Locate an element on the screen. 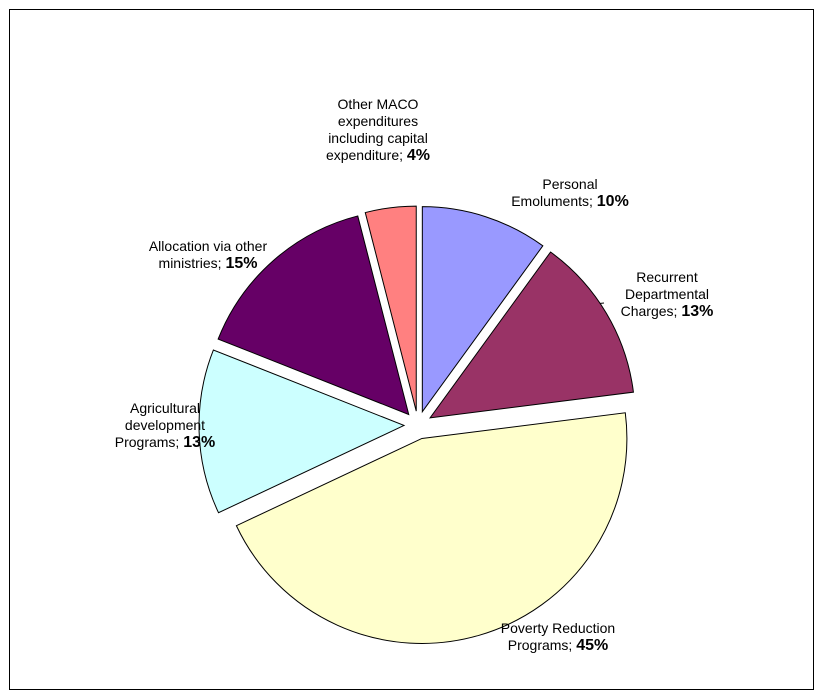 This screenshot has width=823, height=698. value-label: 10% is located at coordinates (612, 201).